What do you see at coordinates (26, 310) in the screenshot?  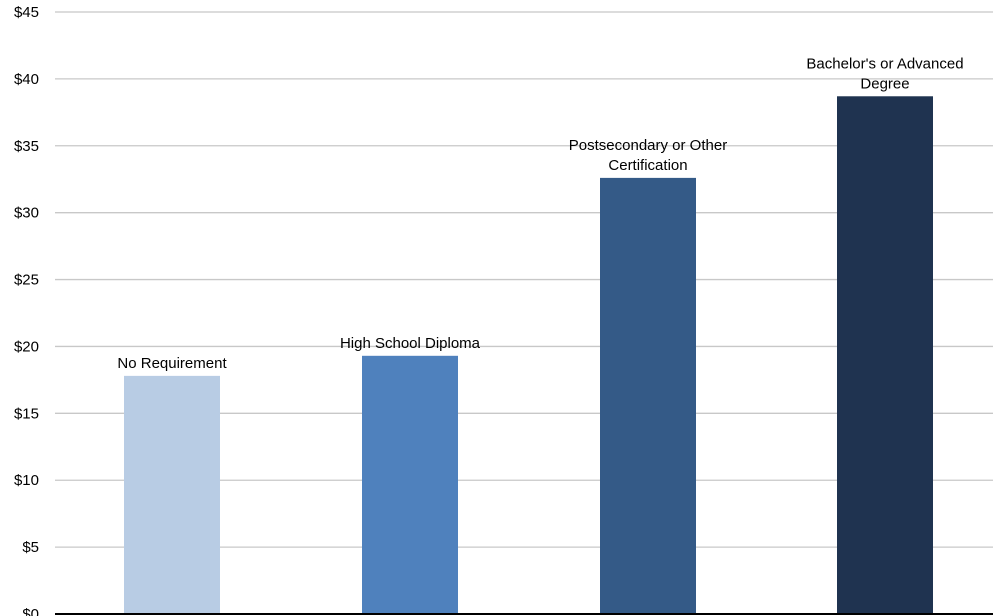 I see `y-axis-tick-labels: $0 $5 $10 $15 $20 $25 $30 $35 $40 $45` at bounding box center [26, 310].